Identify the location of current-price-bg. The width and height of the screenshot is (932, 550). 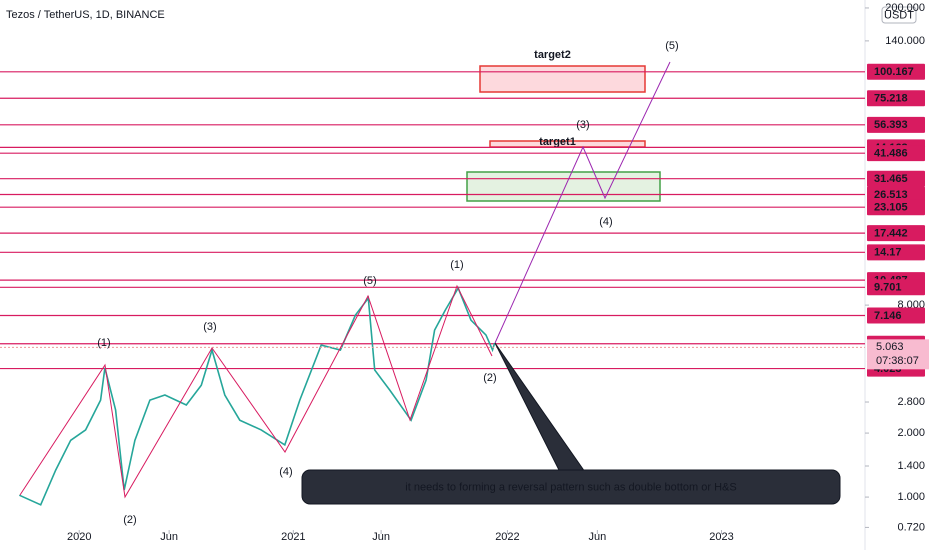
(898, 354).